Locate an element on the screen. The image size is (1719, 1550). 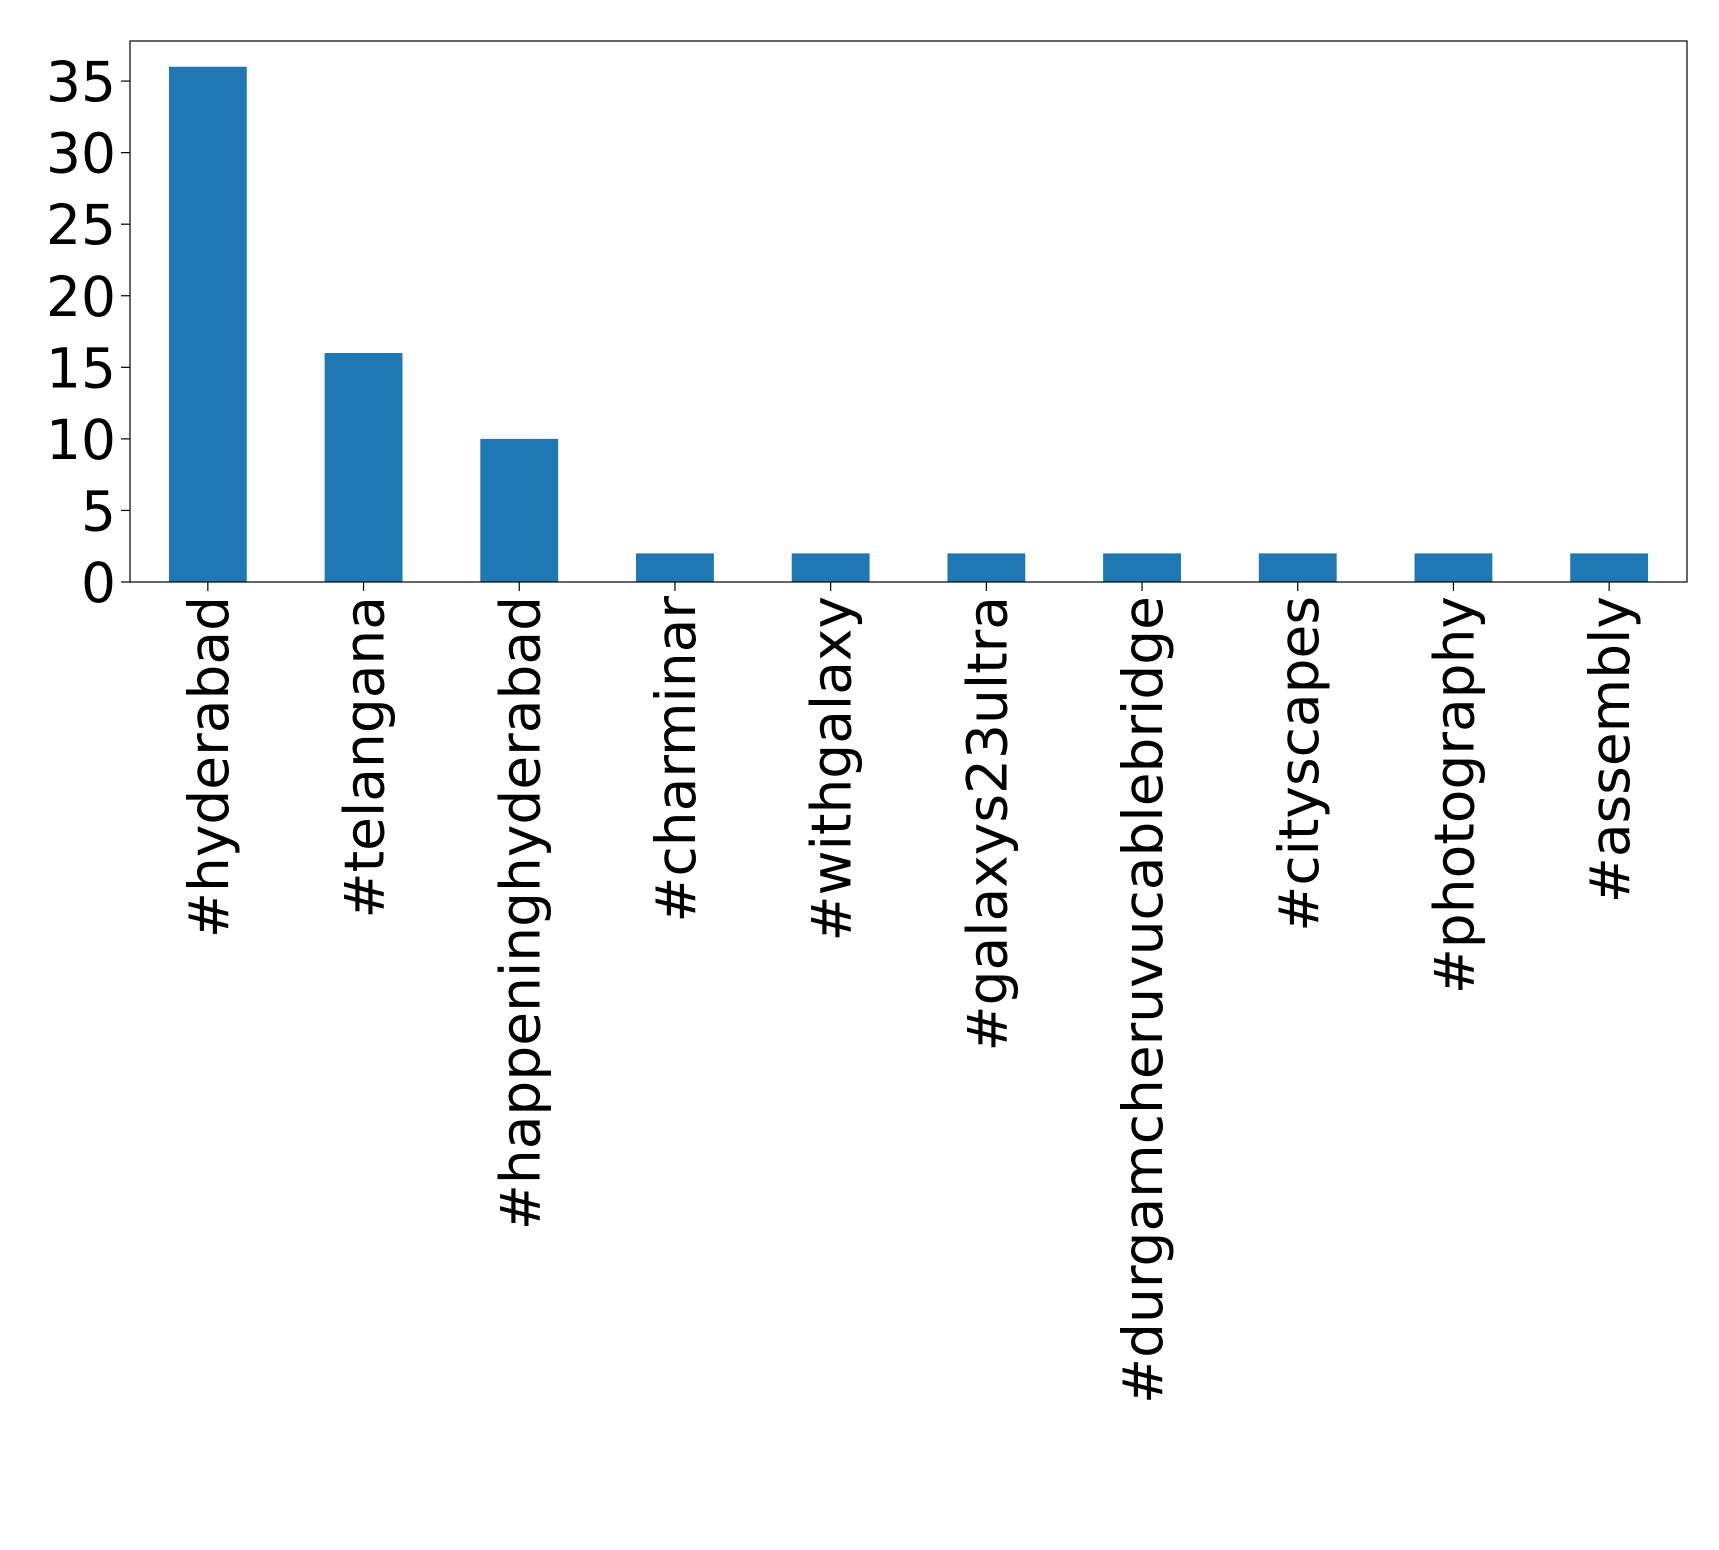
x-tick-label: #assembly is located at coordinates (1610, 749).